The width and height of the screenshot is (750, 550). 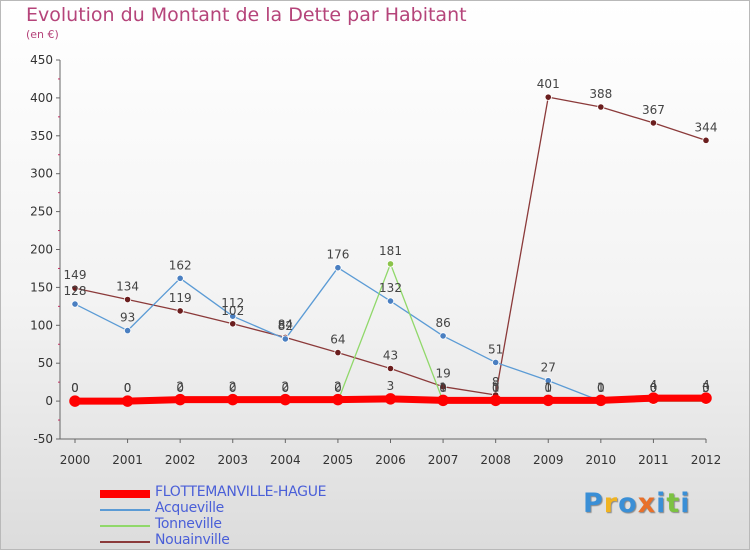 What do you see at coordinates (495, 460) in the screenshot?
I see `x-tick-label: 2008` at bounding box center [495, 460].